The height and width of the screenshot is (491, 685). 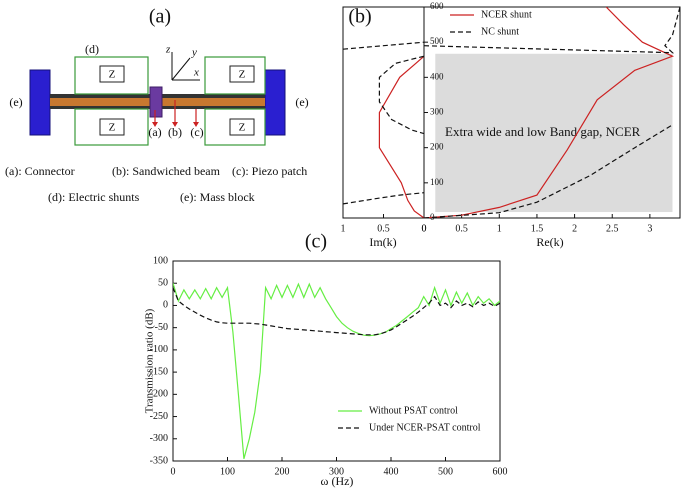 What do you see at coordinates (437, 147) in the screenshot?
I see `y-tick-label: 200` at bounding box center [437, 147].